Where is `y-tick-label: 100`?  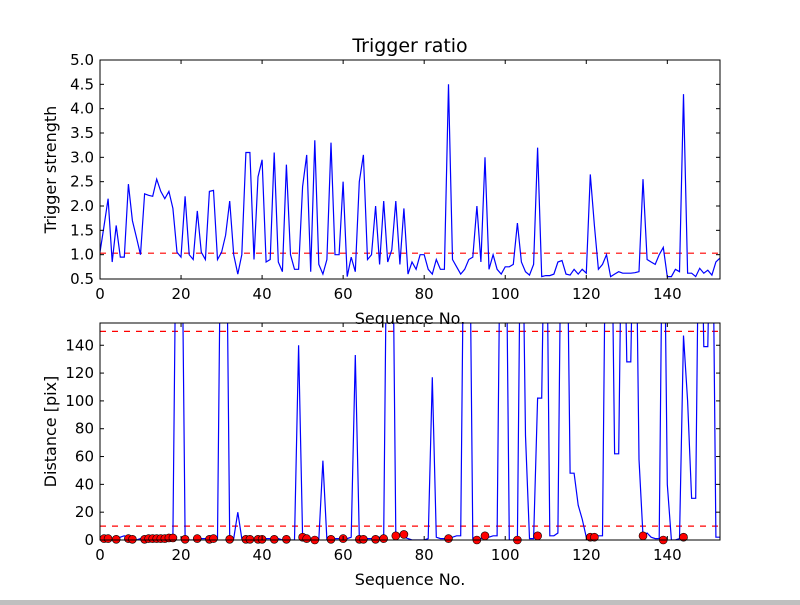
y-tick-label: 100 is located at coordinates (79, 401).